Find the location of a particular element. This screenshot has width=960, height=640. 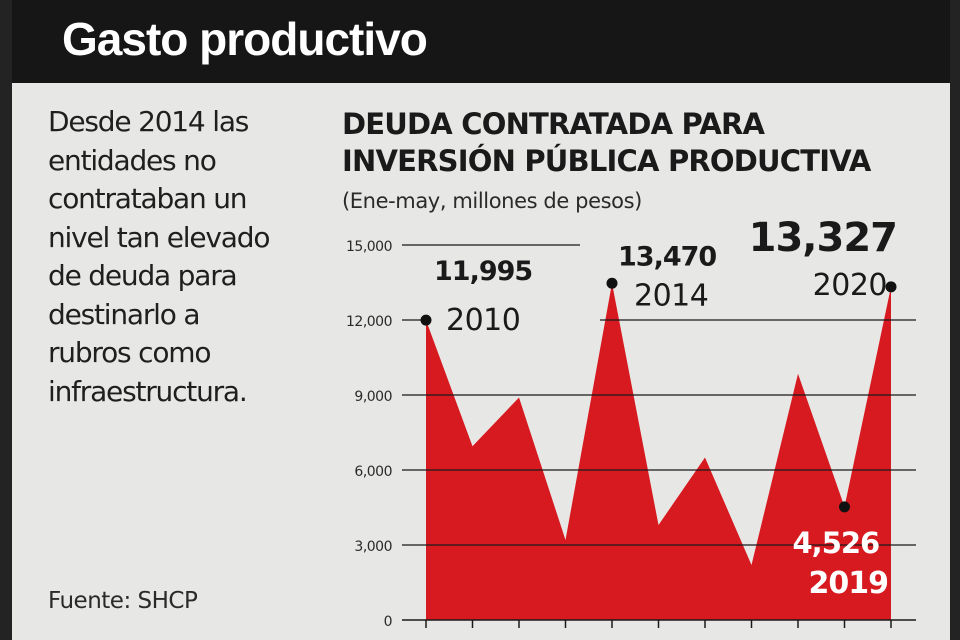

description-line: Desde 2014 las is located at coordinates (148, 121).